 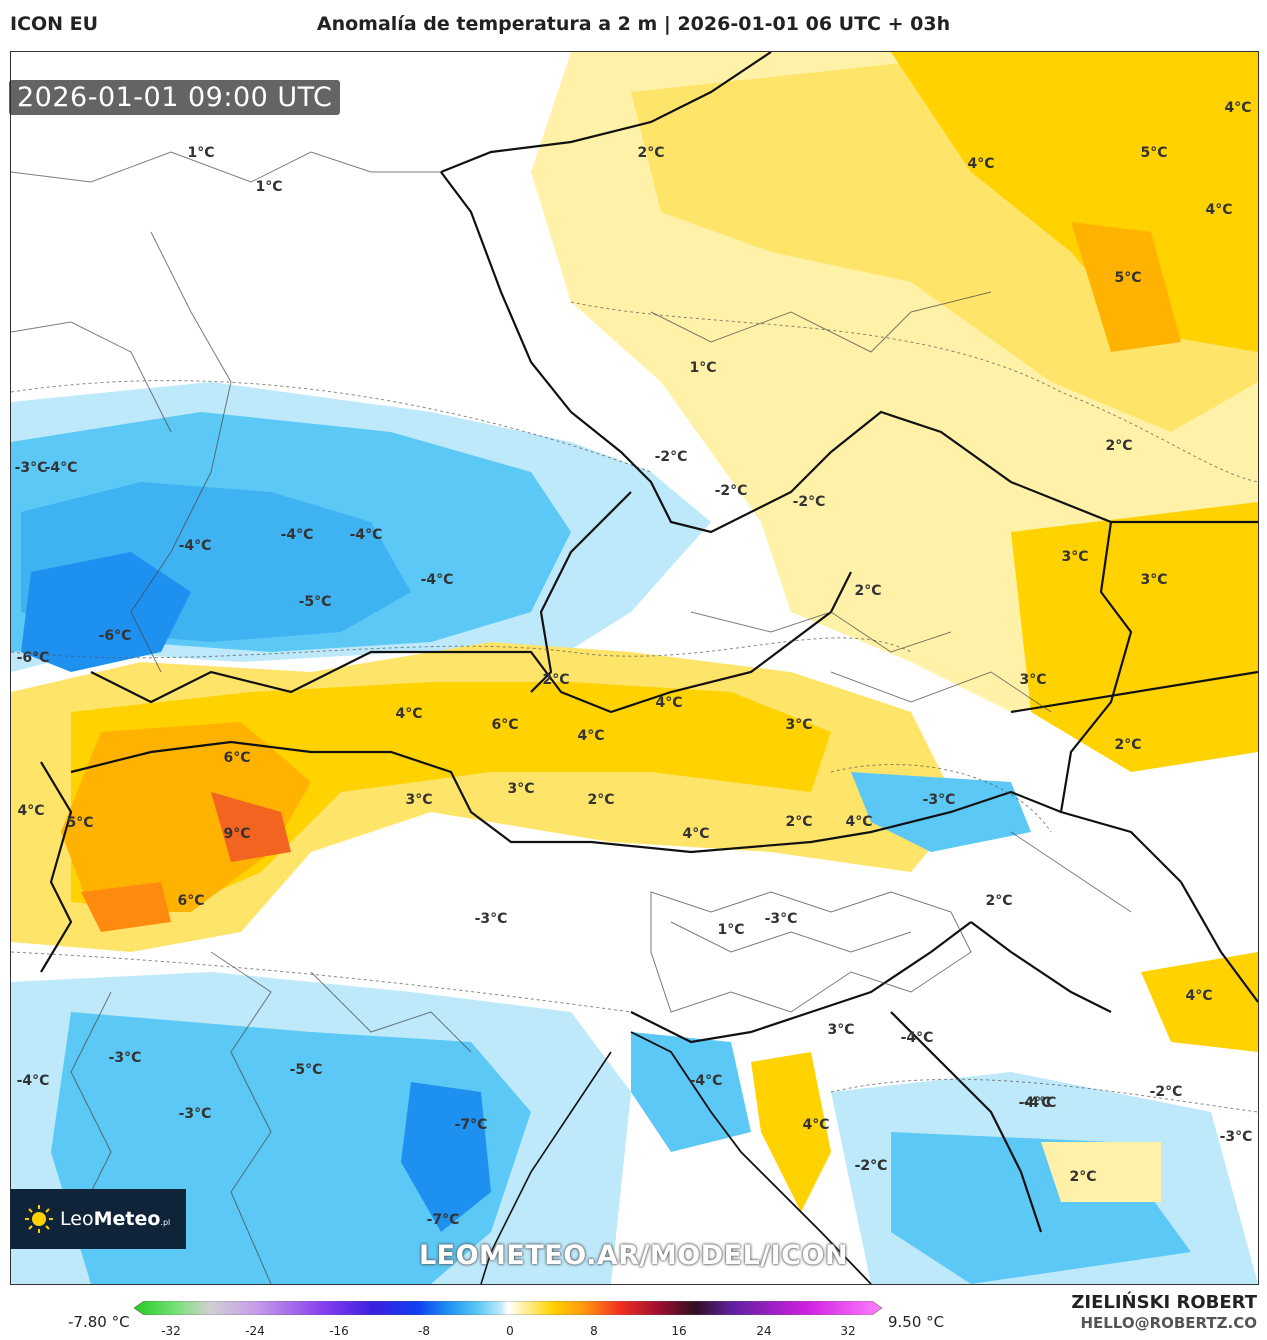 What do you see at coordinates (255, 1331) in the screenshot?
I see `colorbar-tick: -24` at bounding box center [255, 1331].